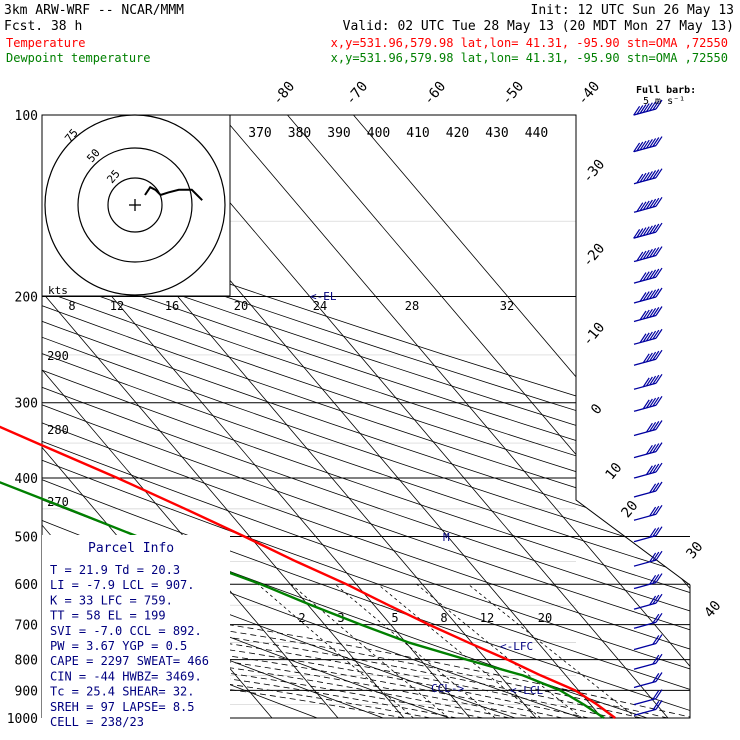 The width and height of the screenshot is (740, 740). What do you see at coordinates (323, 296) in the screenshot?
I see `el-label: <-EL` at bounding box center [323, 296].